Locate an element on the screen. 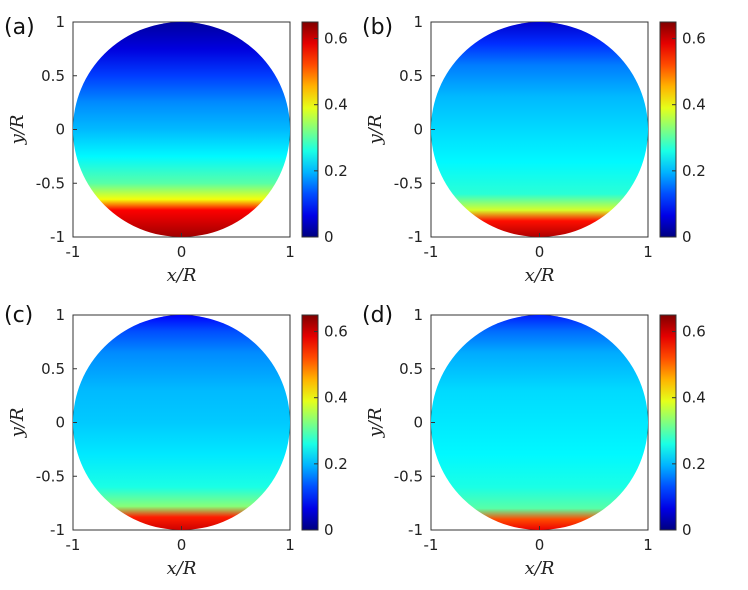 This screenshot has height=590, width=748. panel-label: (a) is located at coordinates (19, 27).